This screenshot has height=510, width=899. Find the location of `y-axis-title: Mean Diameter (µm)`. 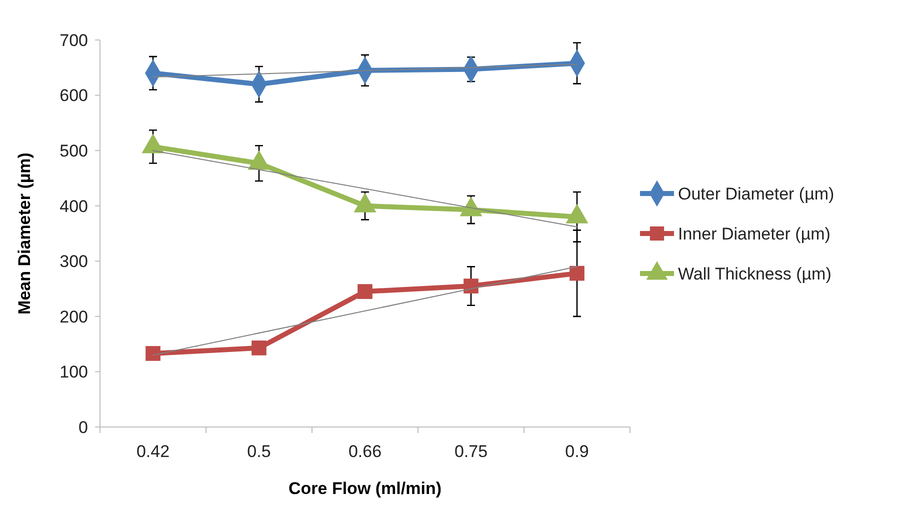

y-axis-title: Mean Diameter (µm) is located at coordinates (24, 233).